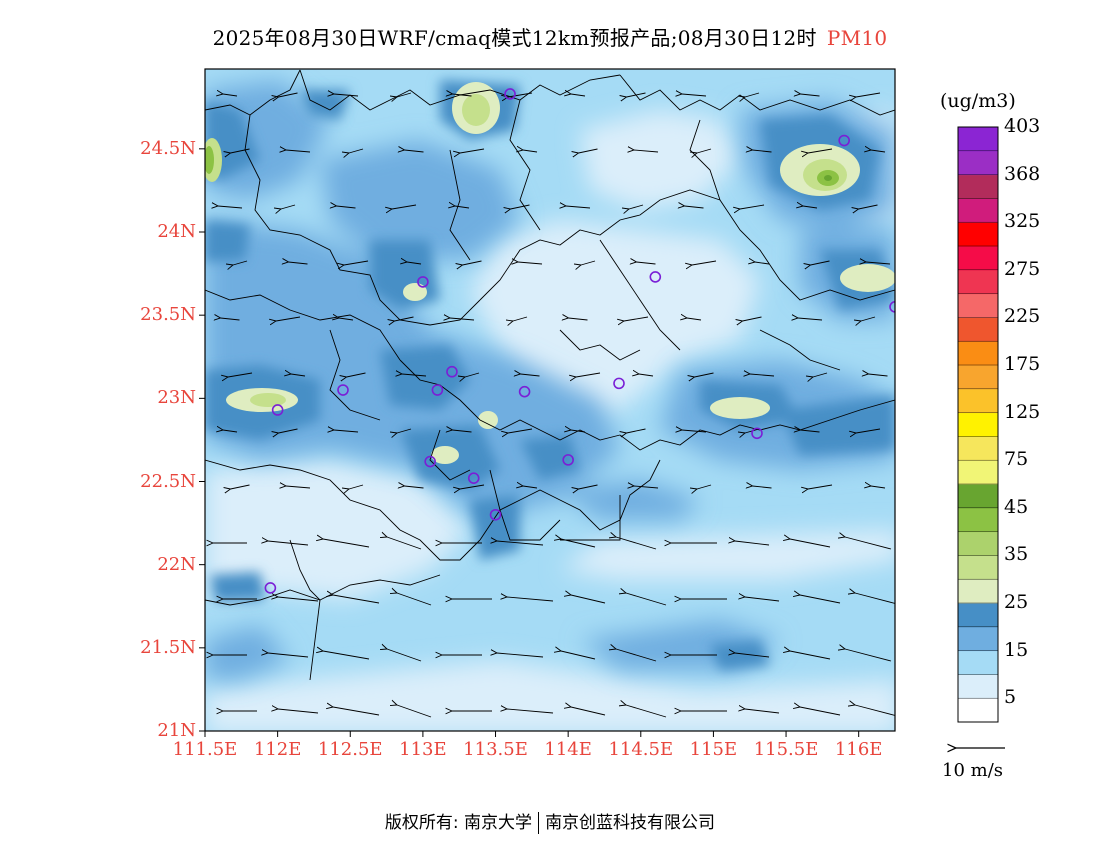 The width and height of the screenshot is (1100, 850). I want to click on x-tick-label: 116E, so click(858, 749).